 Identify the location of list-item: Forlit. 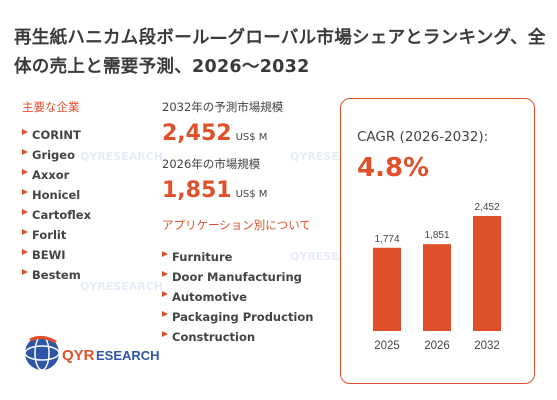
(87, 235).